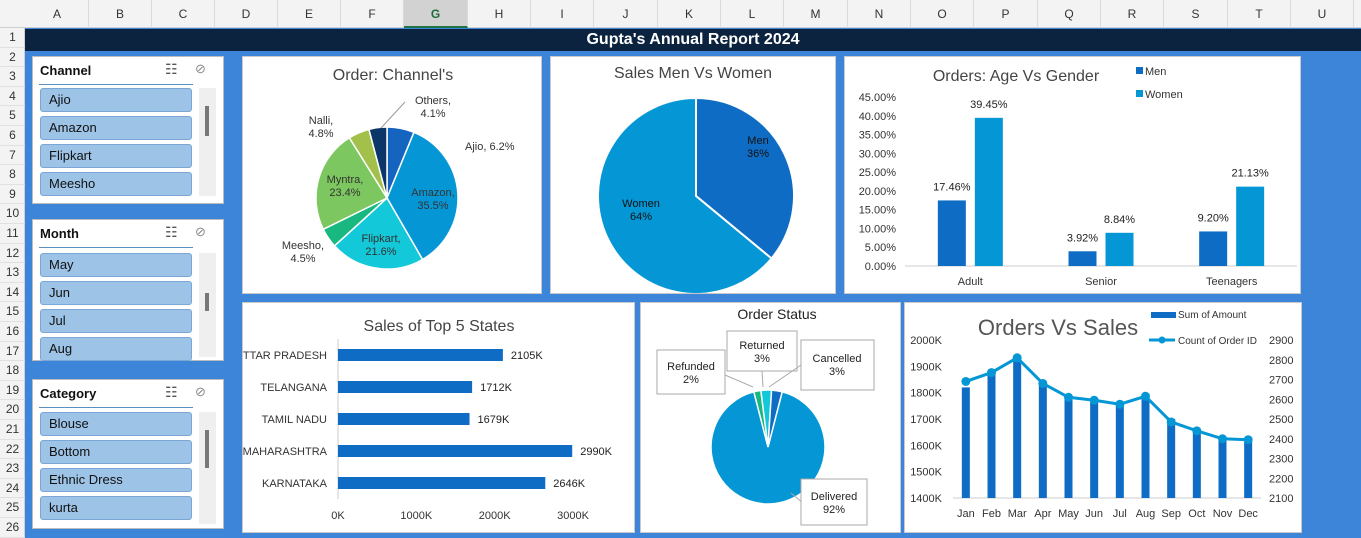 This screenshot has width=1361, height=538. I want to click on row-header-6: 6, so click(12, 136).